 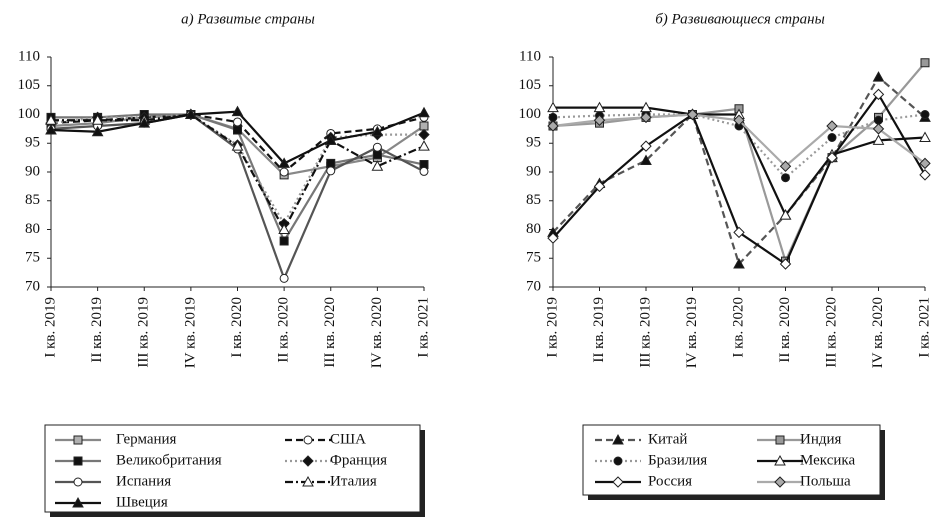 I want to click on legend-label: Россия, so click(x=670, y=481).